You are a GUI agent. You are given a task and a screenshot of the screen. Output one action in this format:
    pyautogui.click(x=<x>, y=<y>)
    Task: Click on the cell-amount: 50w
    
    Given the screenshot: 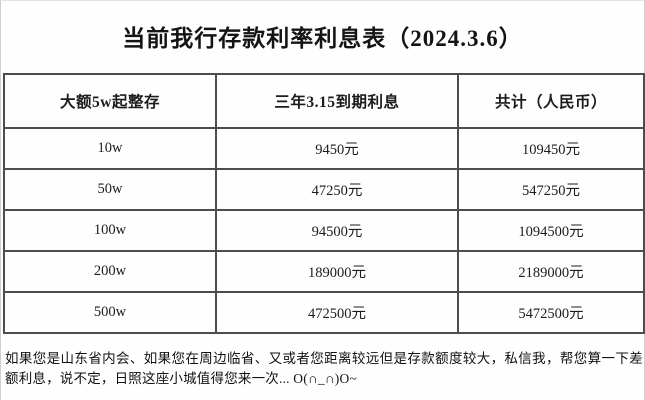 What is the action you would take?
    pyautogui.click(x=110, y=189)
    